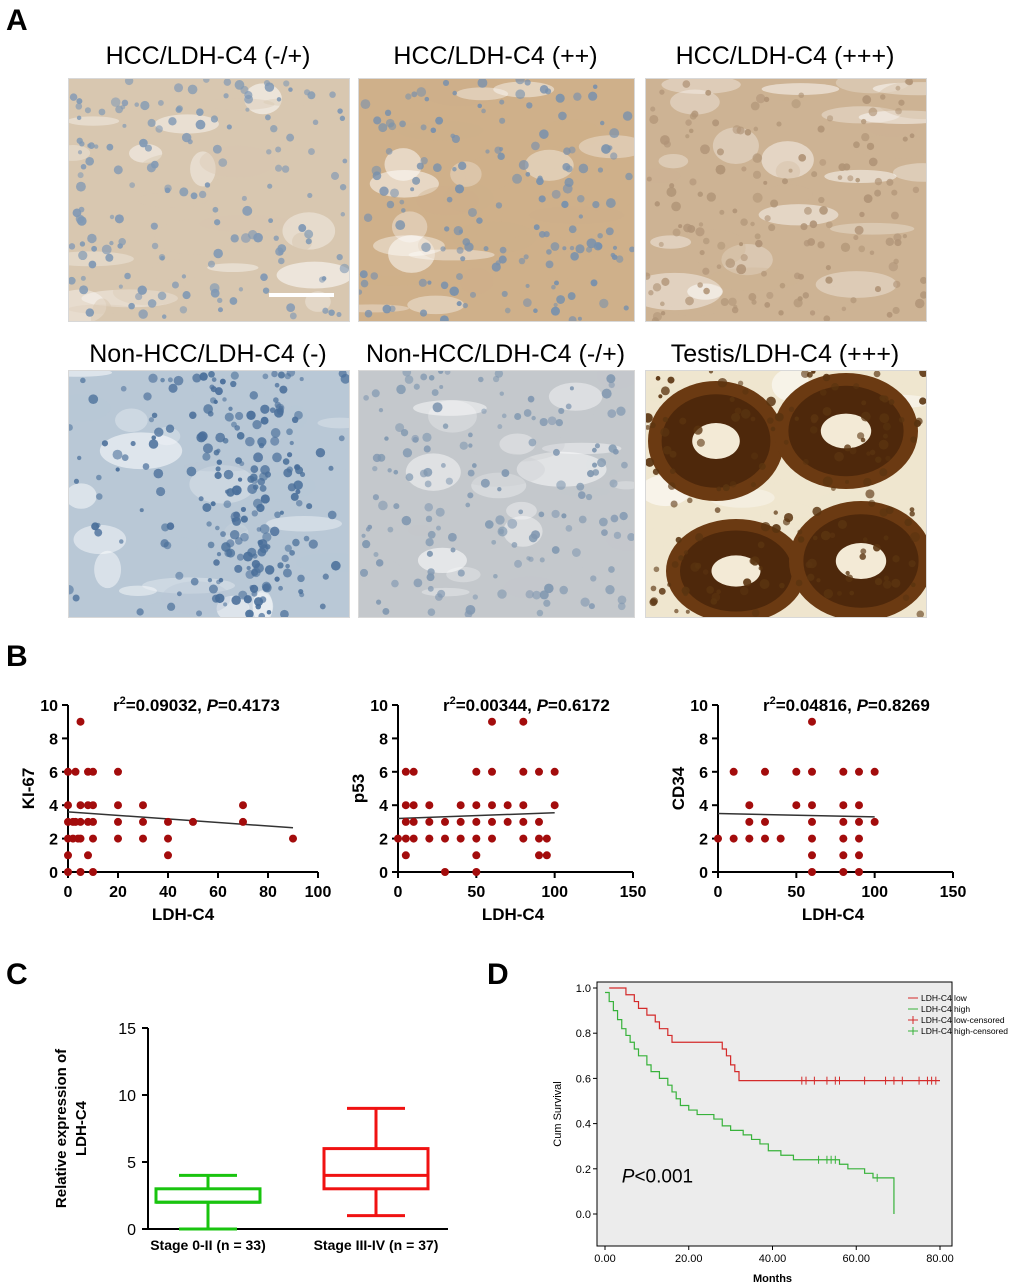 The image size is (1020, 1286). I want to click on x-tick-label: 40.00, so click(773, 1259).